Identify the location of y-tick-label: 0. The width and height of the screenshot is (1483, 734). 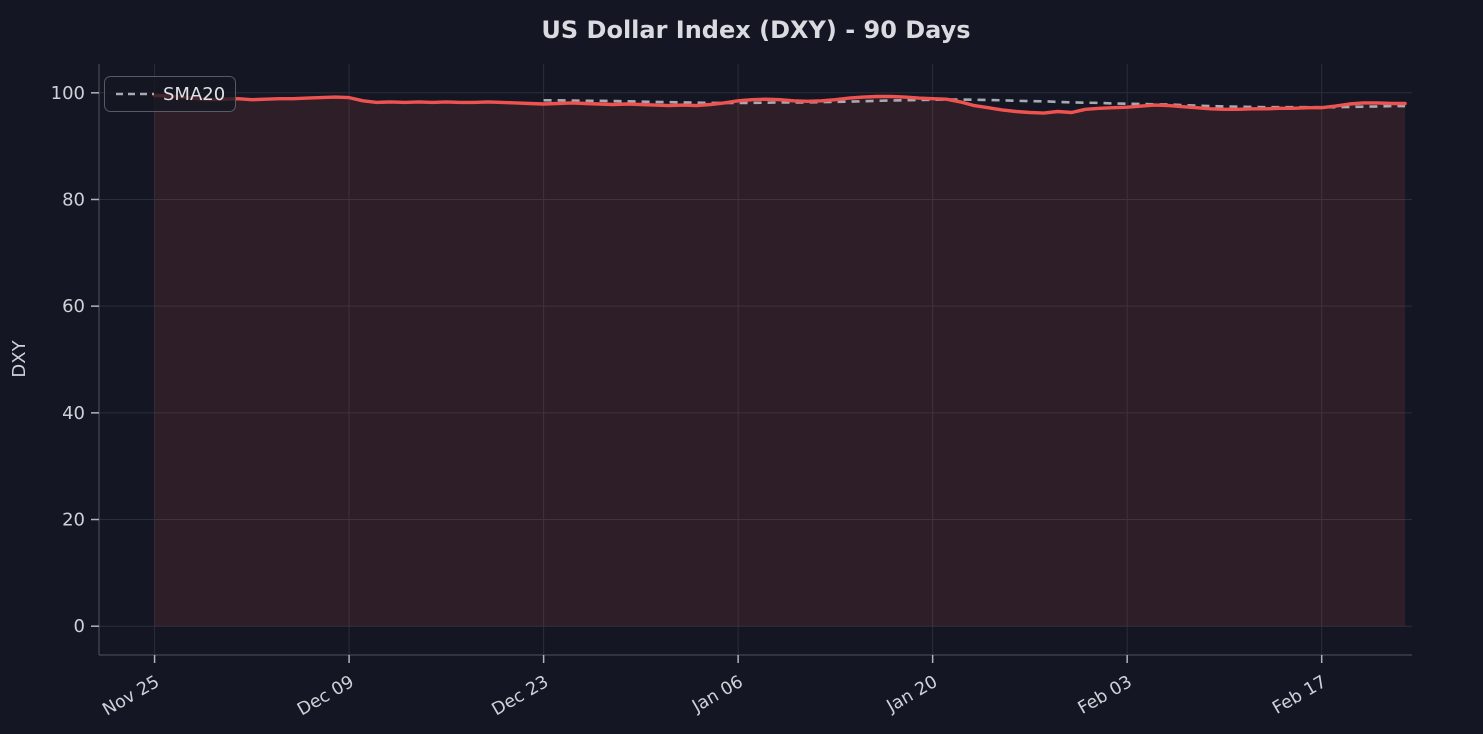
(79, 626).